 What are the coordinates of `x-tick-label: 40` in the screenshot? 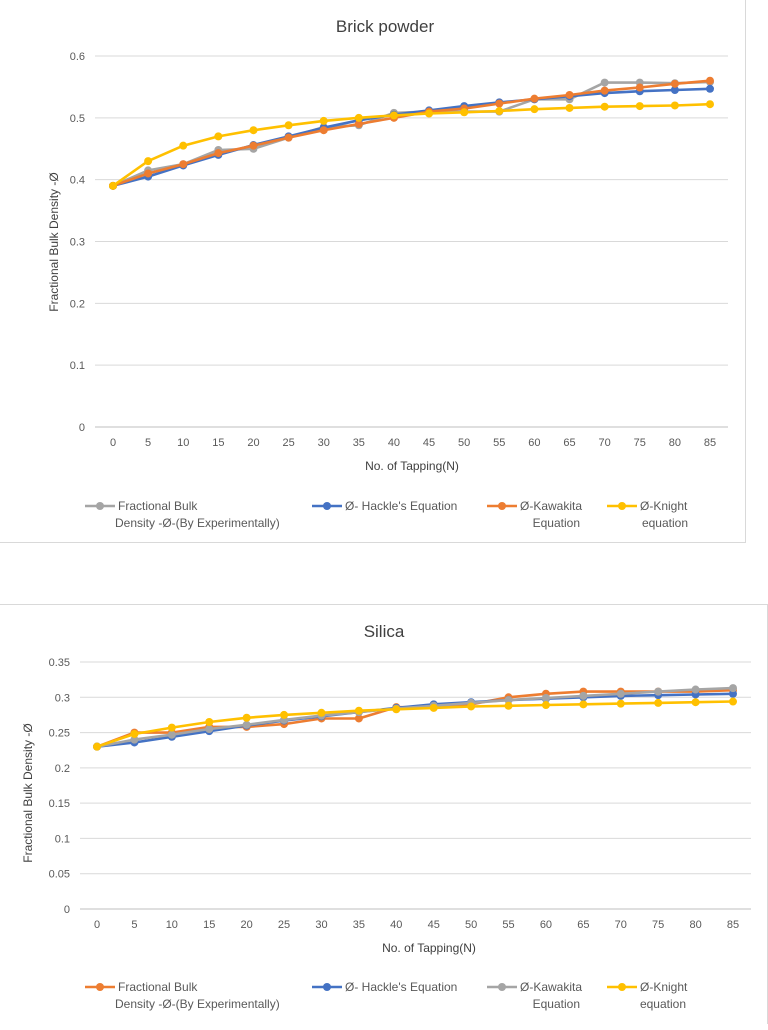 It's located at (396, 925).